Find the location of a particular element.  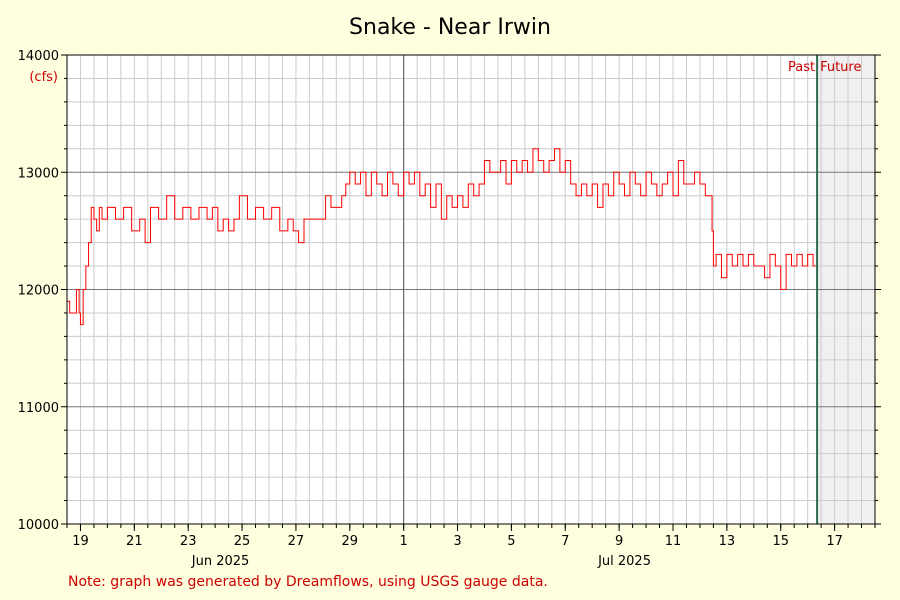

future-label: Future is located at coordinates (840, 67).